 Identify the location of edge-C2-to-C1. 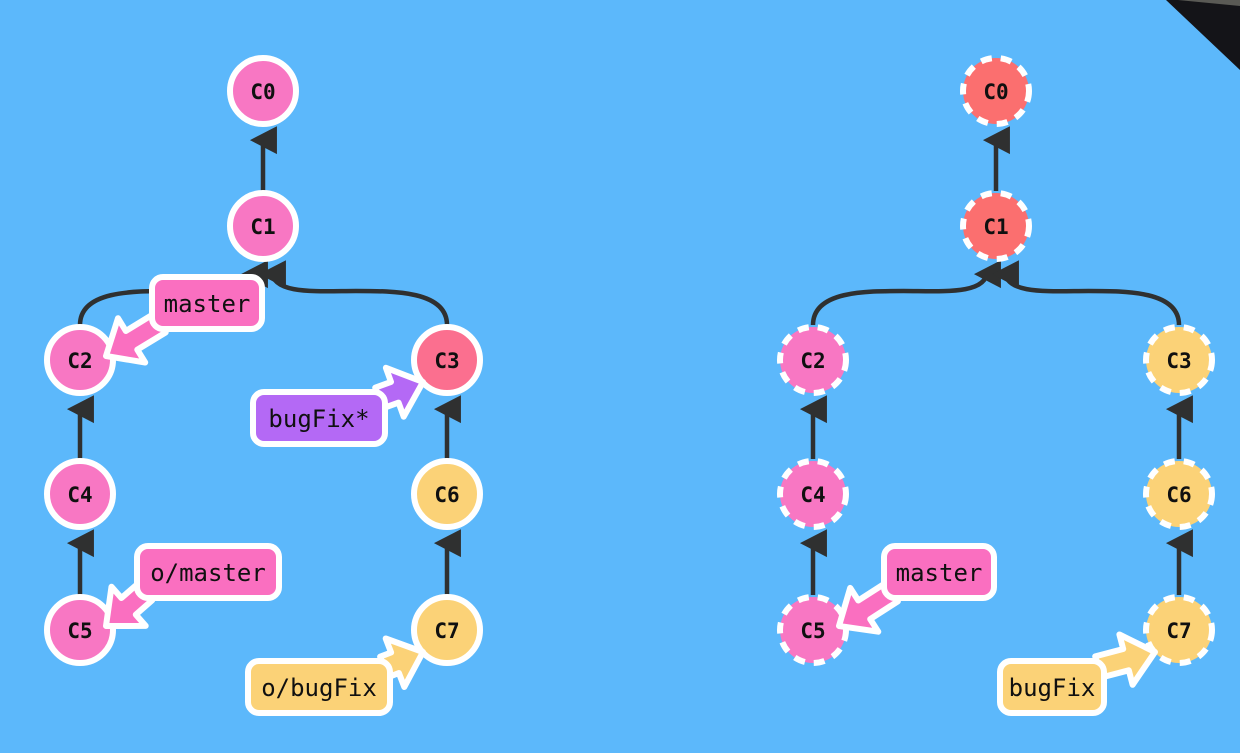
(905, 293).